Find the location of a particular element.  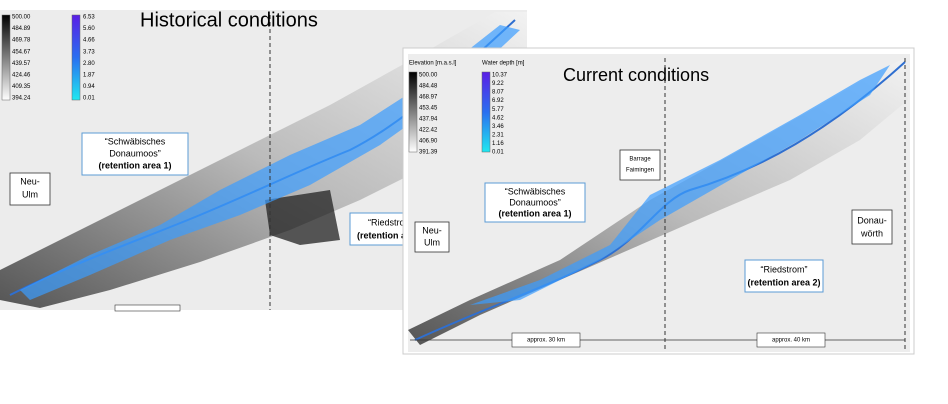

annotation: wörth is located at coordinates (871, 233).